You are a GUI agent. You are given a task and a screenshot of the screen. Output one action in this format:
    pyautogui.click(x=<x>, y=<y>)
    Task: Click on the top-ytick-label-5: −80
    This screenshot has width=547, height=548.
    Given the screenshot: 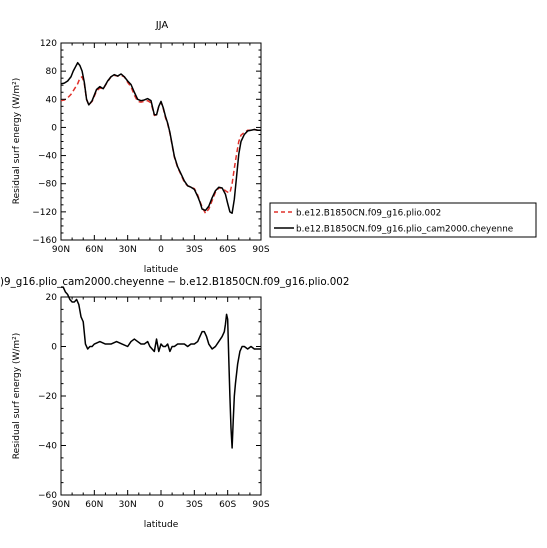 What is the action you would take?
    pyautogui.click(x=47, y=185)
    